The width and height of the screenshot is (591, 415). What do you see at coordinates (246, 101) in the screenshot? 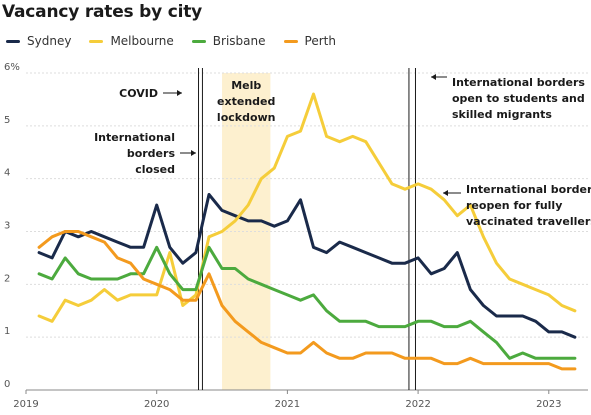
I see `annotation-lockdown-line2: extended` at bounding box center [246, 101].